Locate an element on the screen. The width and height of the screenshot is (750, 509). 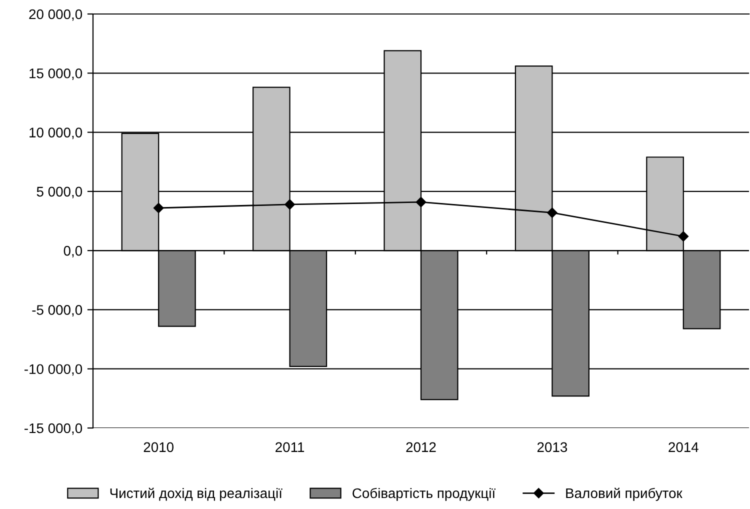
legend-label: Чистий дохід від реалізації is located at coordinates (196, 494).